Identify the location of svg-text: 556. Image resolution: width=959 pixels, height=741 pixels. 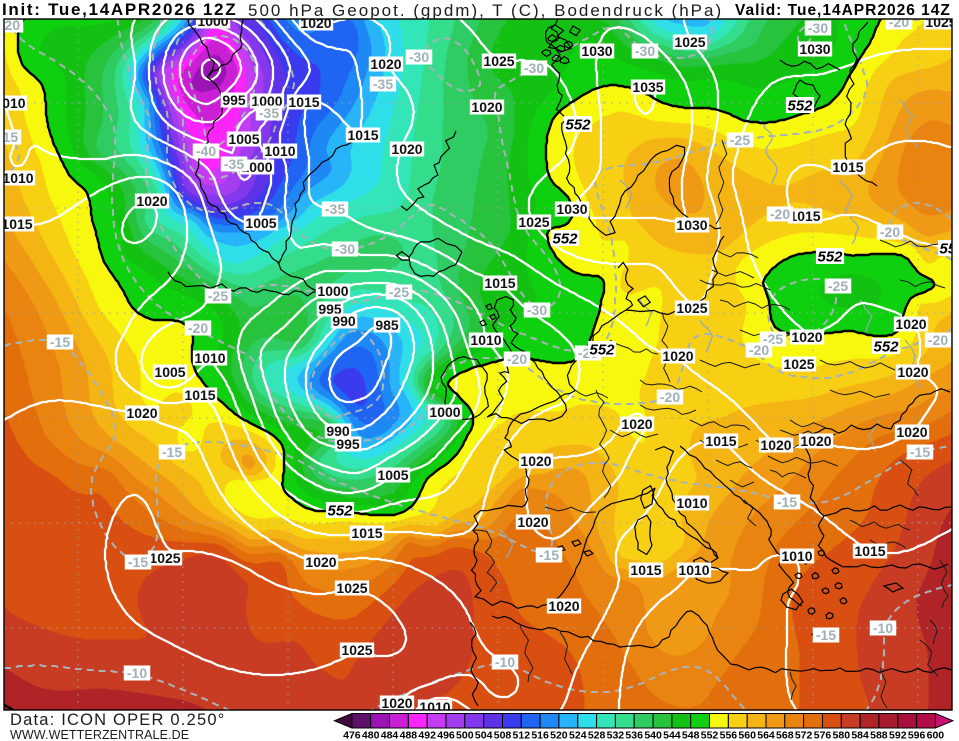
(729, 735).